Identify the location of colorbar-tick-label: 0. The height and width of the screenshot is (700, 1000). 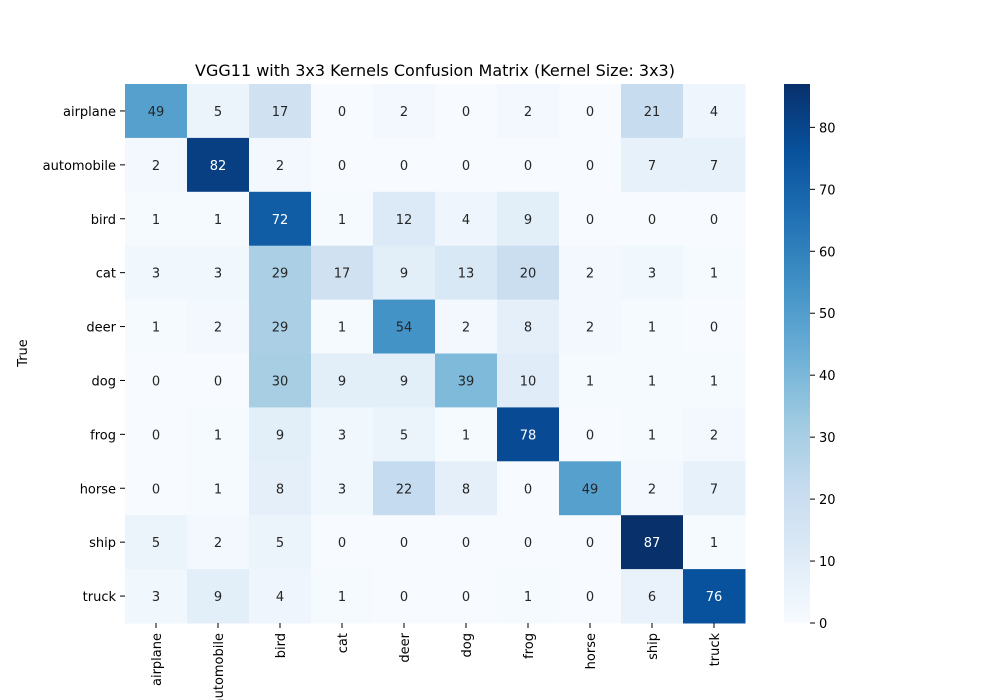
(823, 624).